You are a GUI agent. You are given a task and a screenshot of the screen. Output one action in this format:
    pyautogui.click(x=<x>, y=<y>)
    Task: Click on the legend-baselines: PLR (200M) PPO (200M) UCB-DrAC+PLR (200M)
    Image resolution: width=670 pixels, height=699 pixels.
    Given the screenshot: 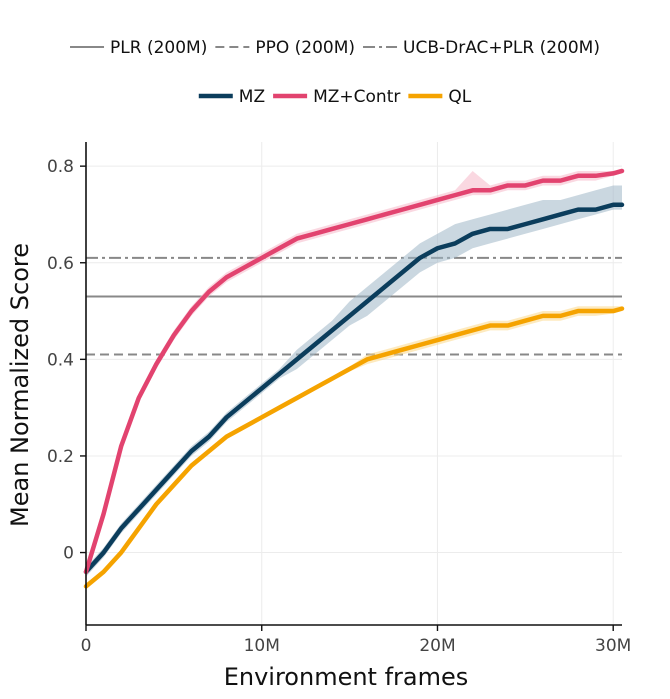 What is the action you would take?
    pyautogui.click(x=335, y=48)
    